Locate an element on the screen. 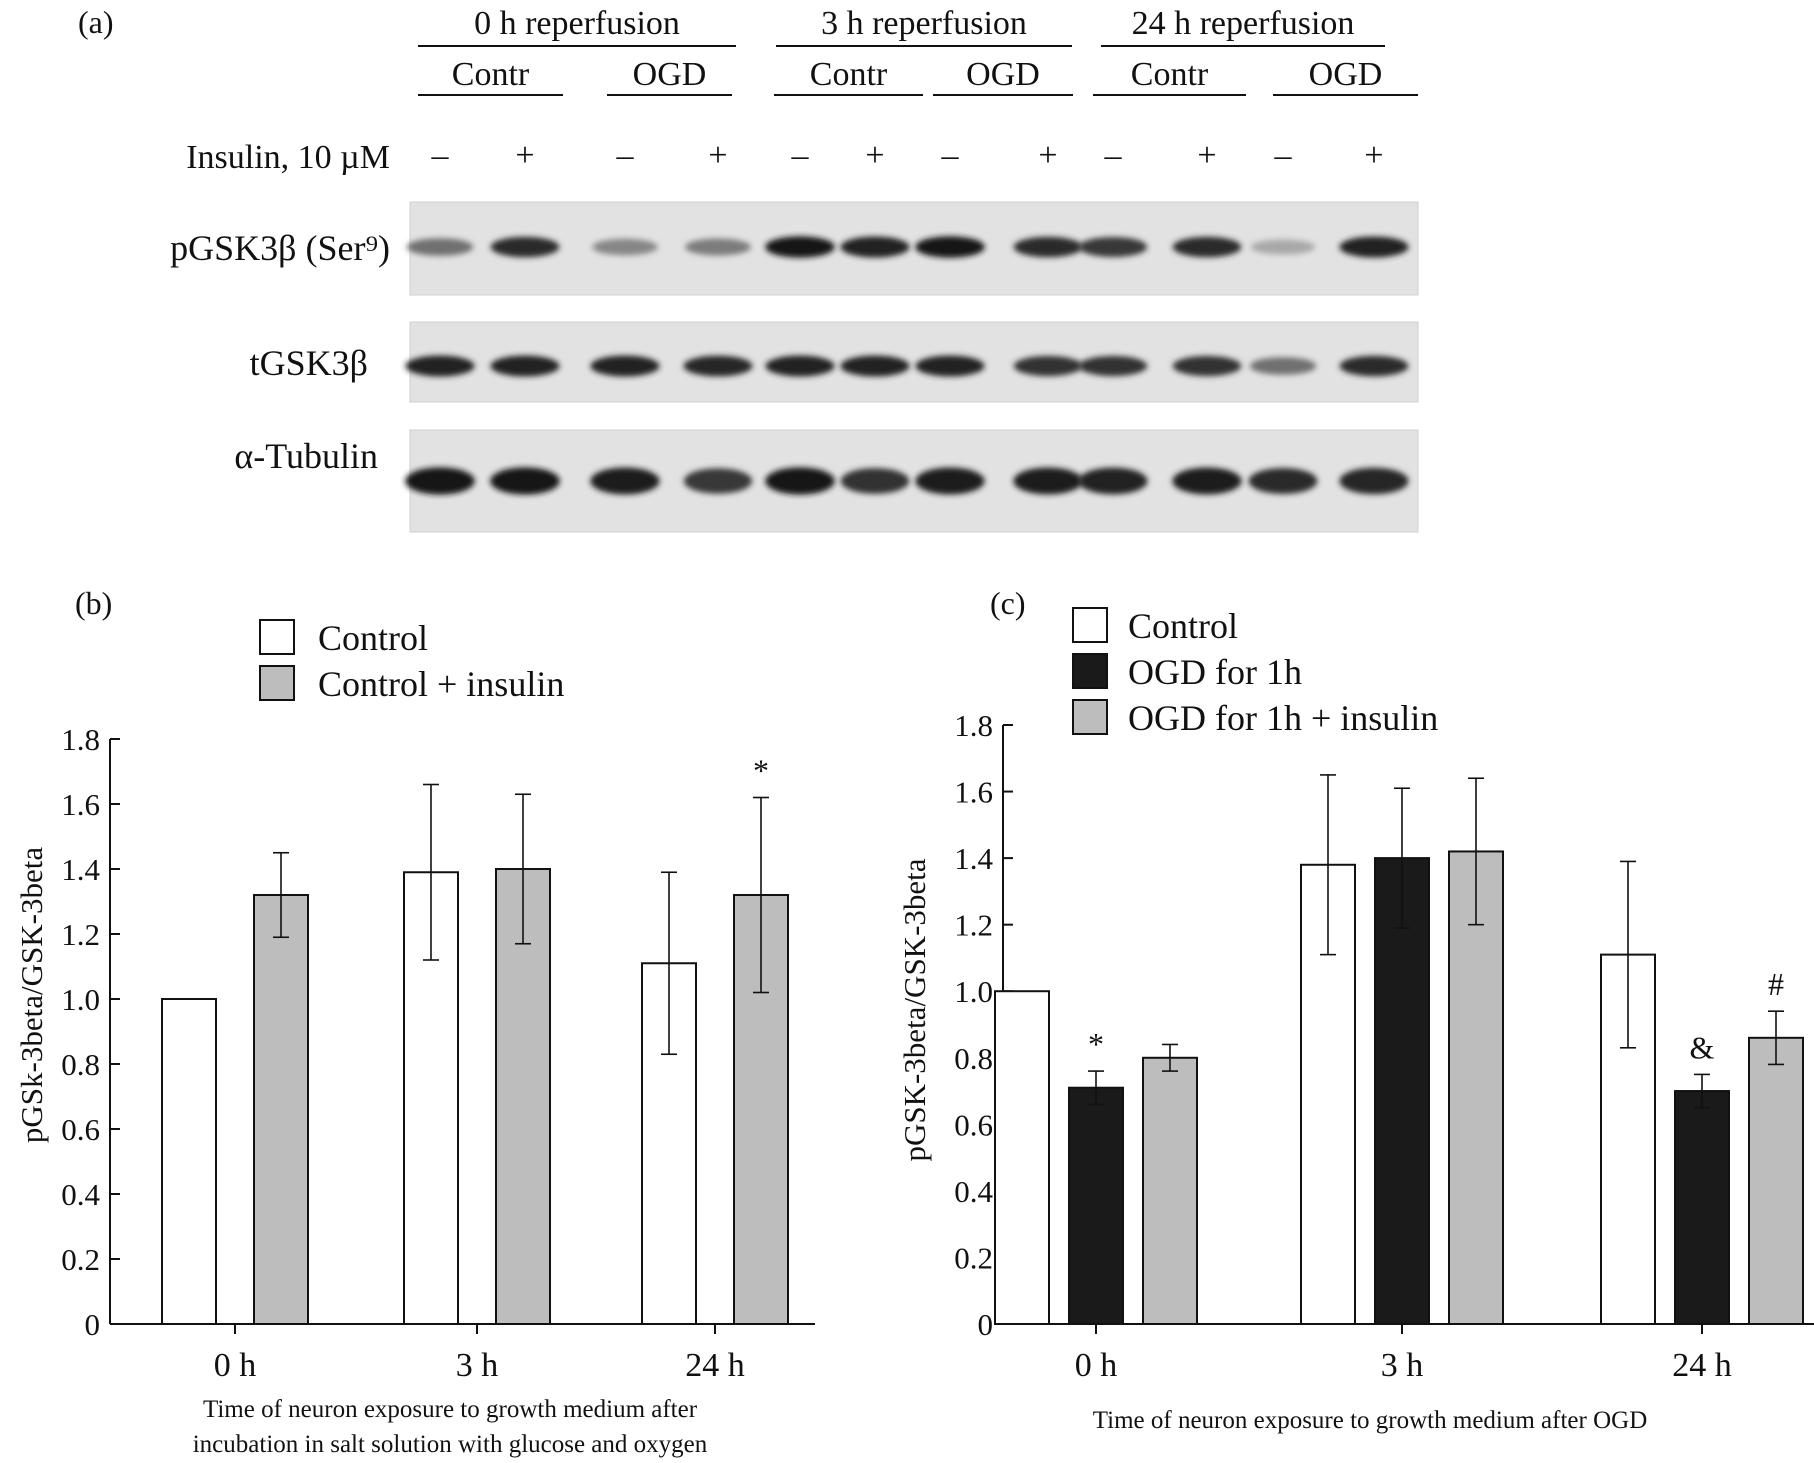 This screenshot has width=1814, height=1463. y-axis-label-b: pGSk-3beta/GSK-3beta is located at coordinates (31, 995).